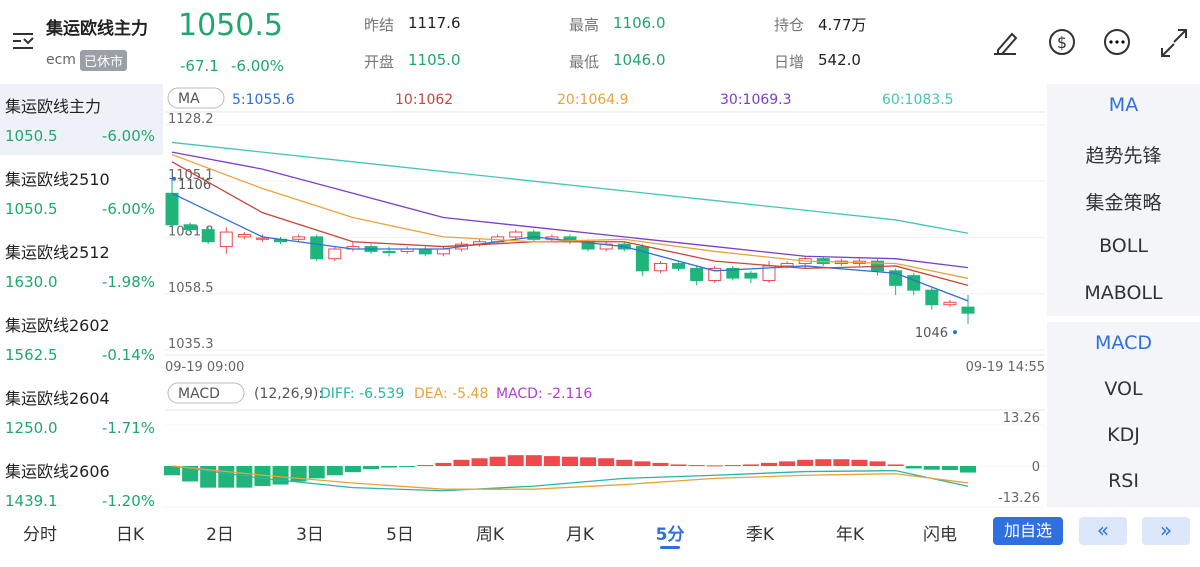  What do you see at coordinates (451, 394) in the screenshot?
I see `legend-entry: DEA: -5.48` at bounding box center [451, 394].